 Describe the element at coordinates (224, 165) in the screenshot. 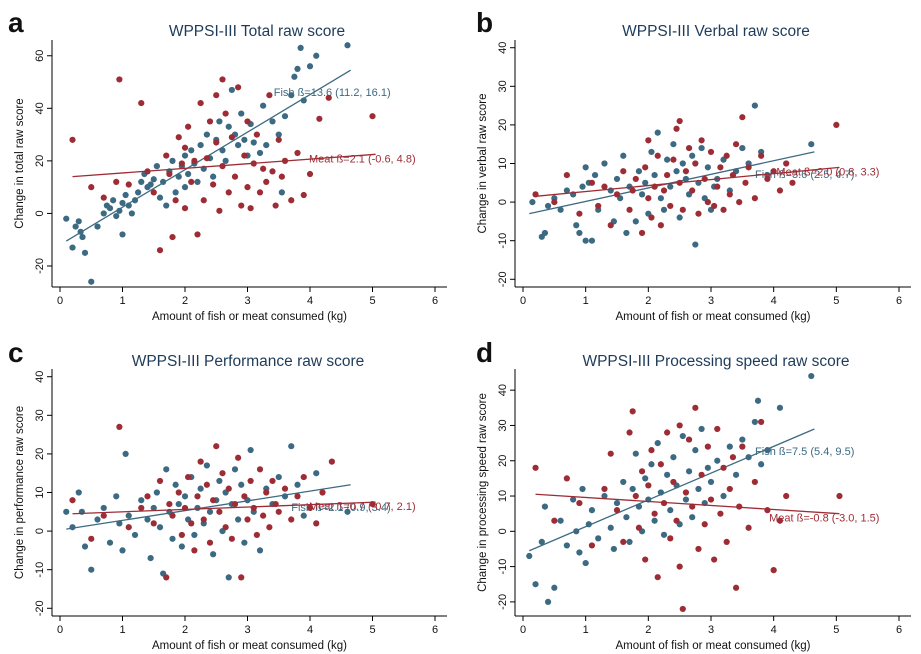

I see `meat-fit-line` at that location.